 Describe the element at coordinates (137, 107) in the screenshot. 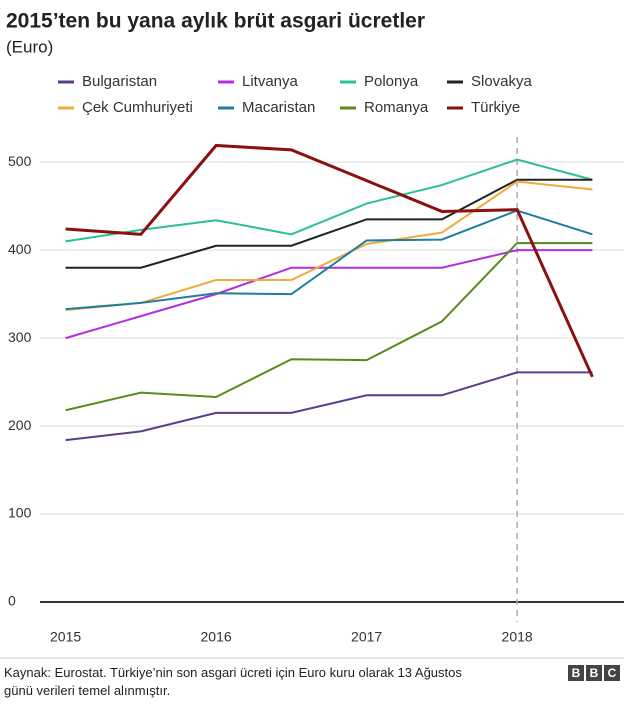

I see `legend-label: Çek Cumhuriyeti` at that location.